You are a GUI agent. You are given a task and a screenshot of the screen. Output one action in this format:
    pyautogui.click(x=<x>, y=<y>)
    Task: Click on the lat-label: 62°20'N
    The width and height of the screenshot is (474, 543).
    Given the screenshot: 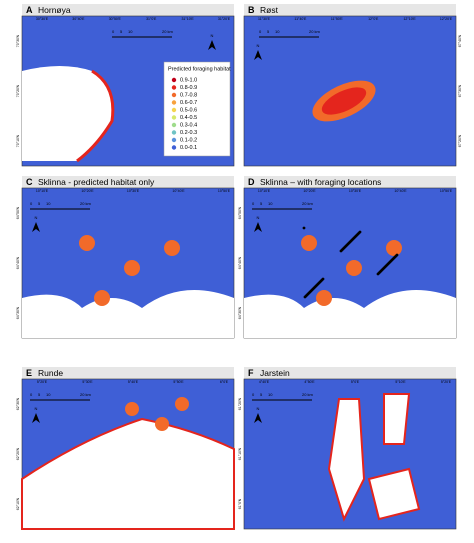 What is the action you would take?
    pyautogui.click(x=18, y=453)
    